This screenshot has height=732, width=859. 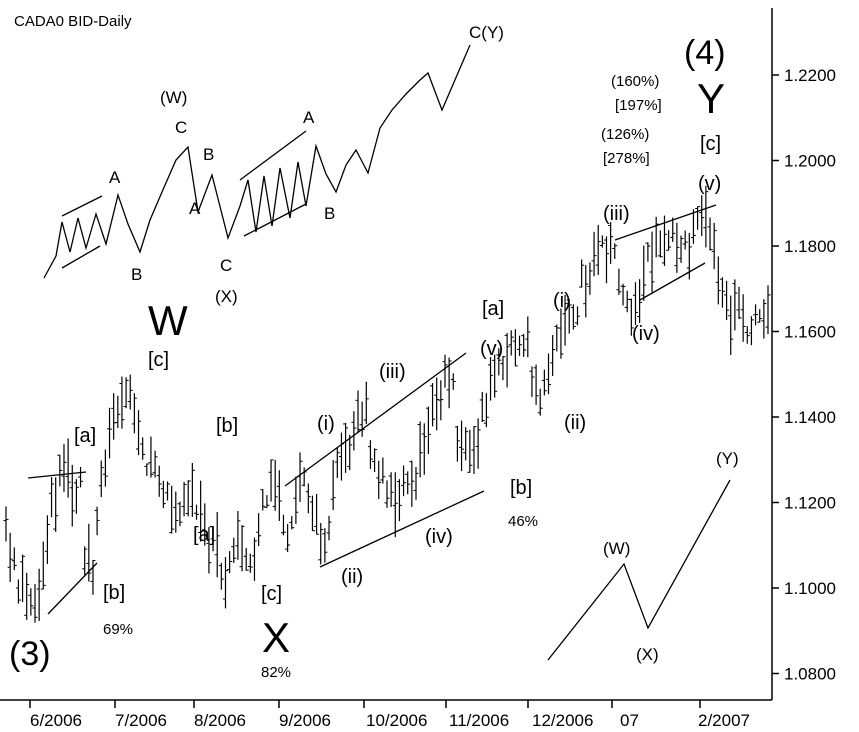 What do you see at coordinates (711, 98) in the screenshot?
I see `wave-label: Y` at bounding box center [711, 98].